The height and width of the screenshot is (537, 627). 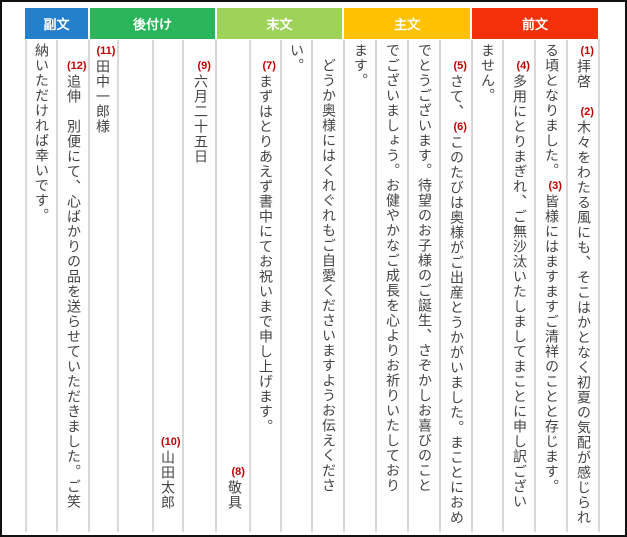 I want to click on column-text: 多用にとりまぎれ、ご無沙汰いたしましてまことに申し訳ござい, so click(x=519, y=286).